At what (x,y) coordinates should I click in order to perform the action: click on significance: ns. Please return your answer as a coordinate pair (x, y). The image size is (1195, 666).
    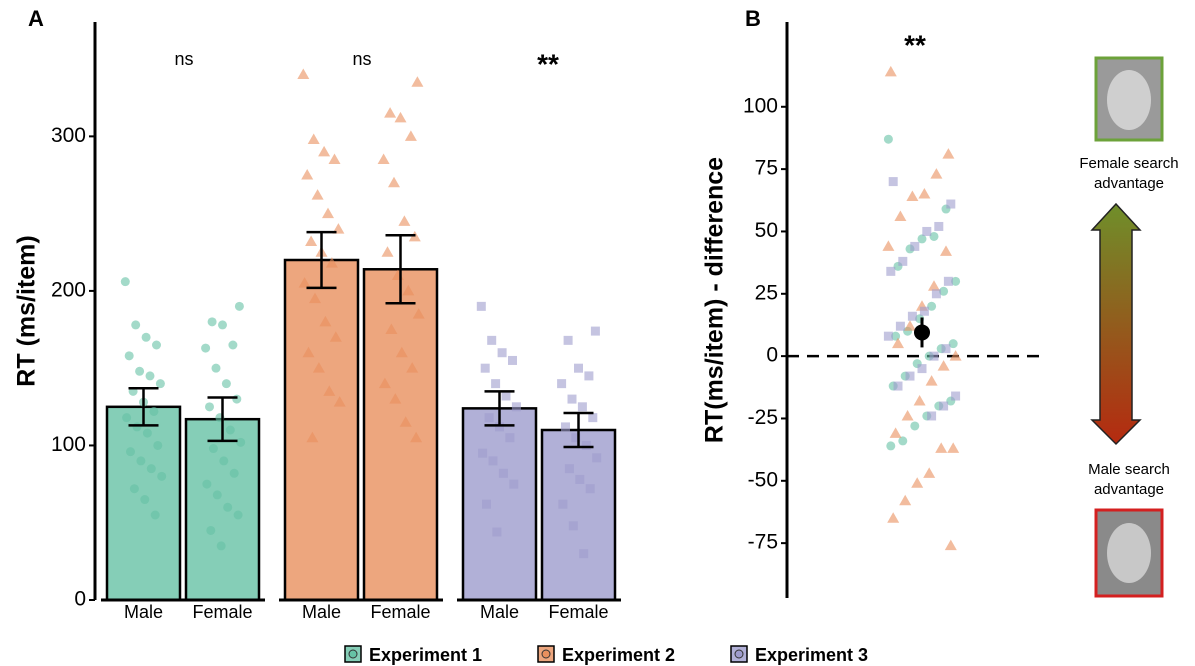
    Looking at the image, I should click on (183, 59).